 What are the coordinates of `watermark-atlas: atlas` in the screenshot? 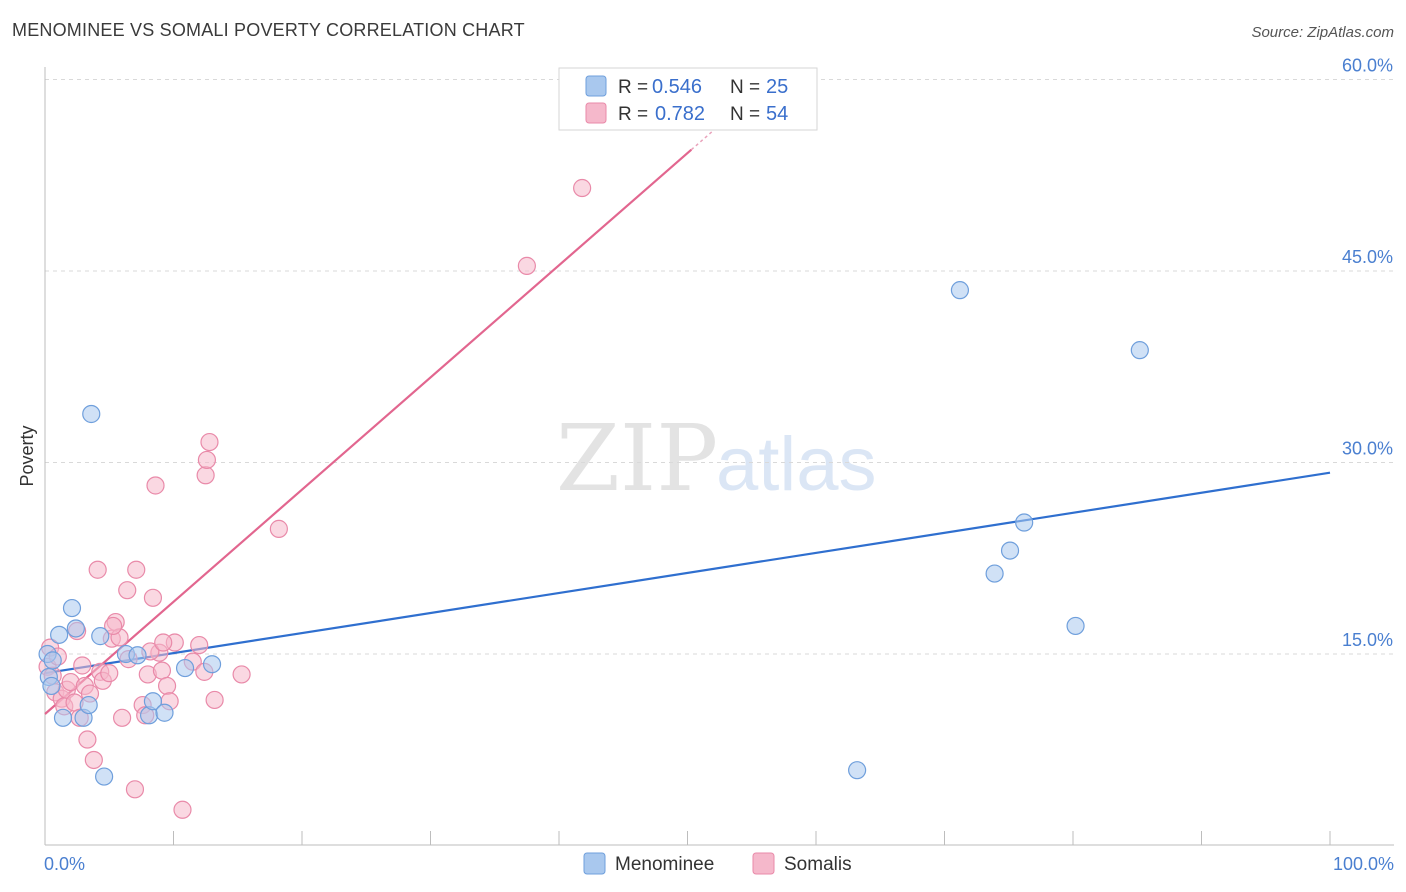 It's located at (796, 464).